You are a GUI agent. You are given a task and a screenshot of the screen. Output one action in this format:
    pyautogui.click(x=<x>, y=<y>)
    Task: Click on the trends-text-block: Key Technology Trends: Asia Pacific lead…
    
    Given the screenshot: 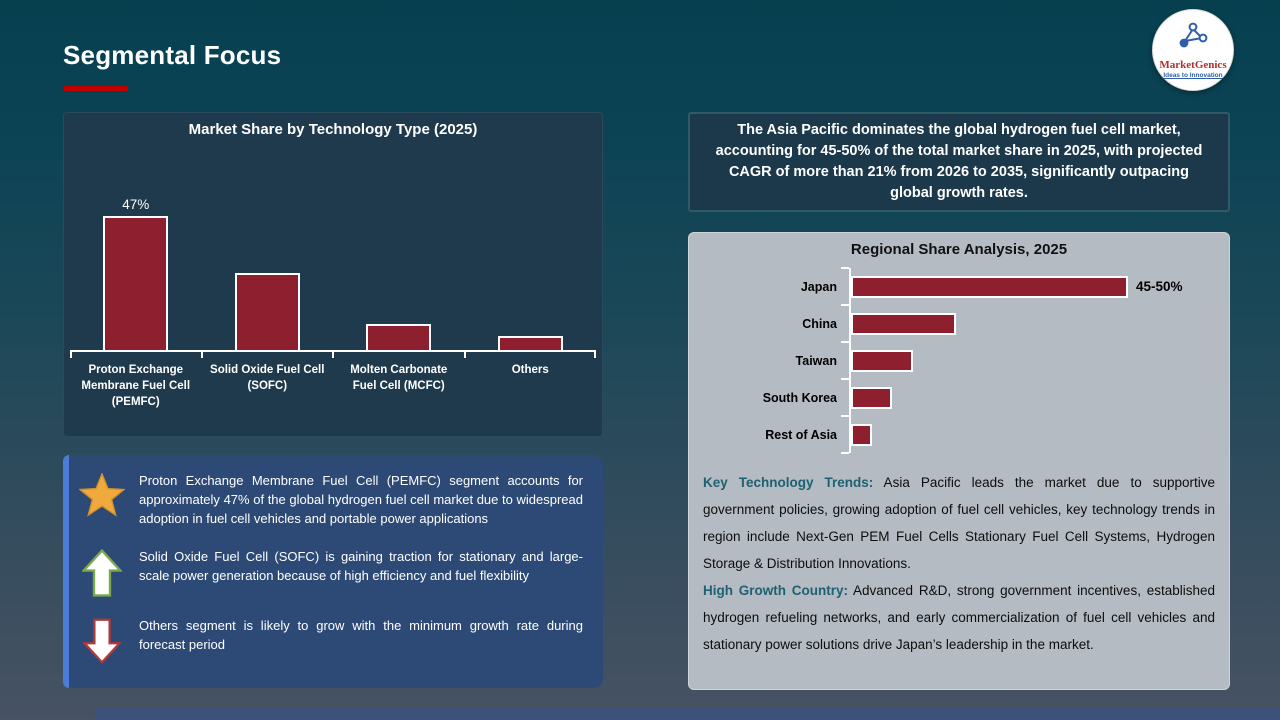 What is the action you would take?
    pyautogui.click(x=959, y=563)
    